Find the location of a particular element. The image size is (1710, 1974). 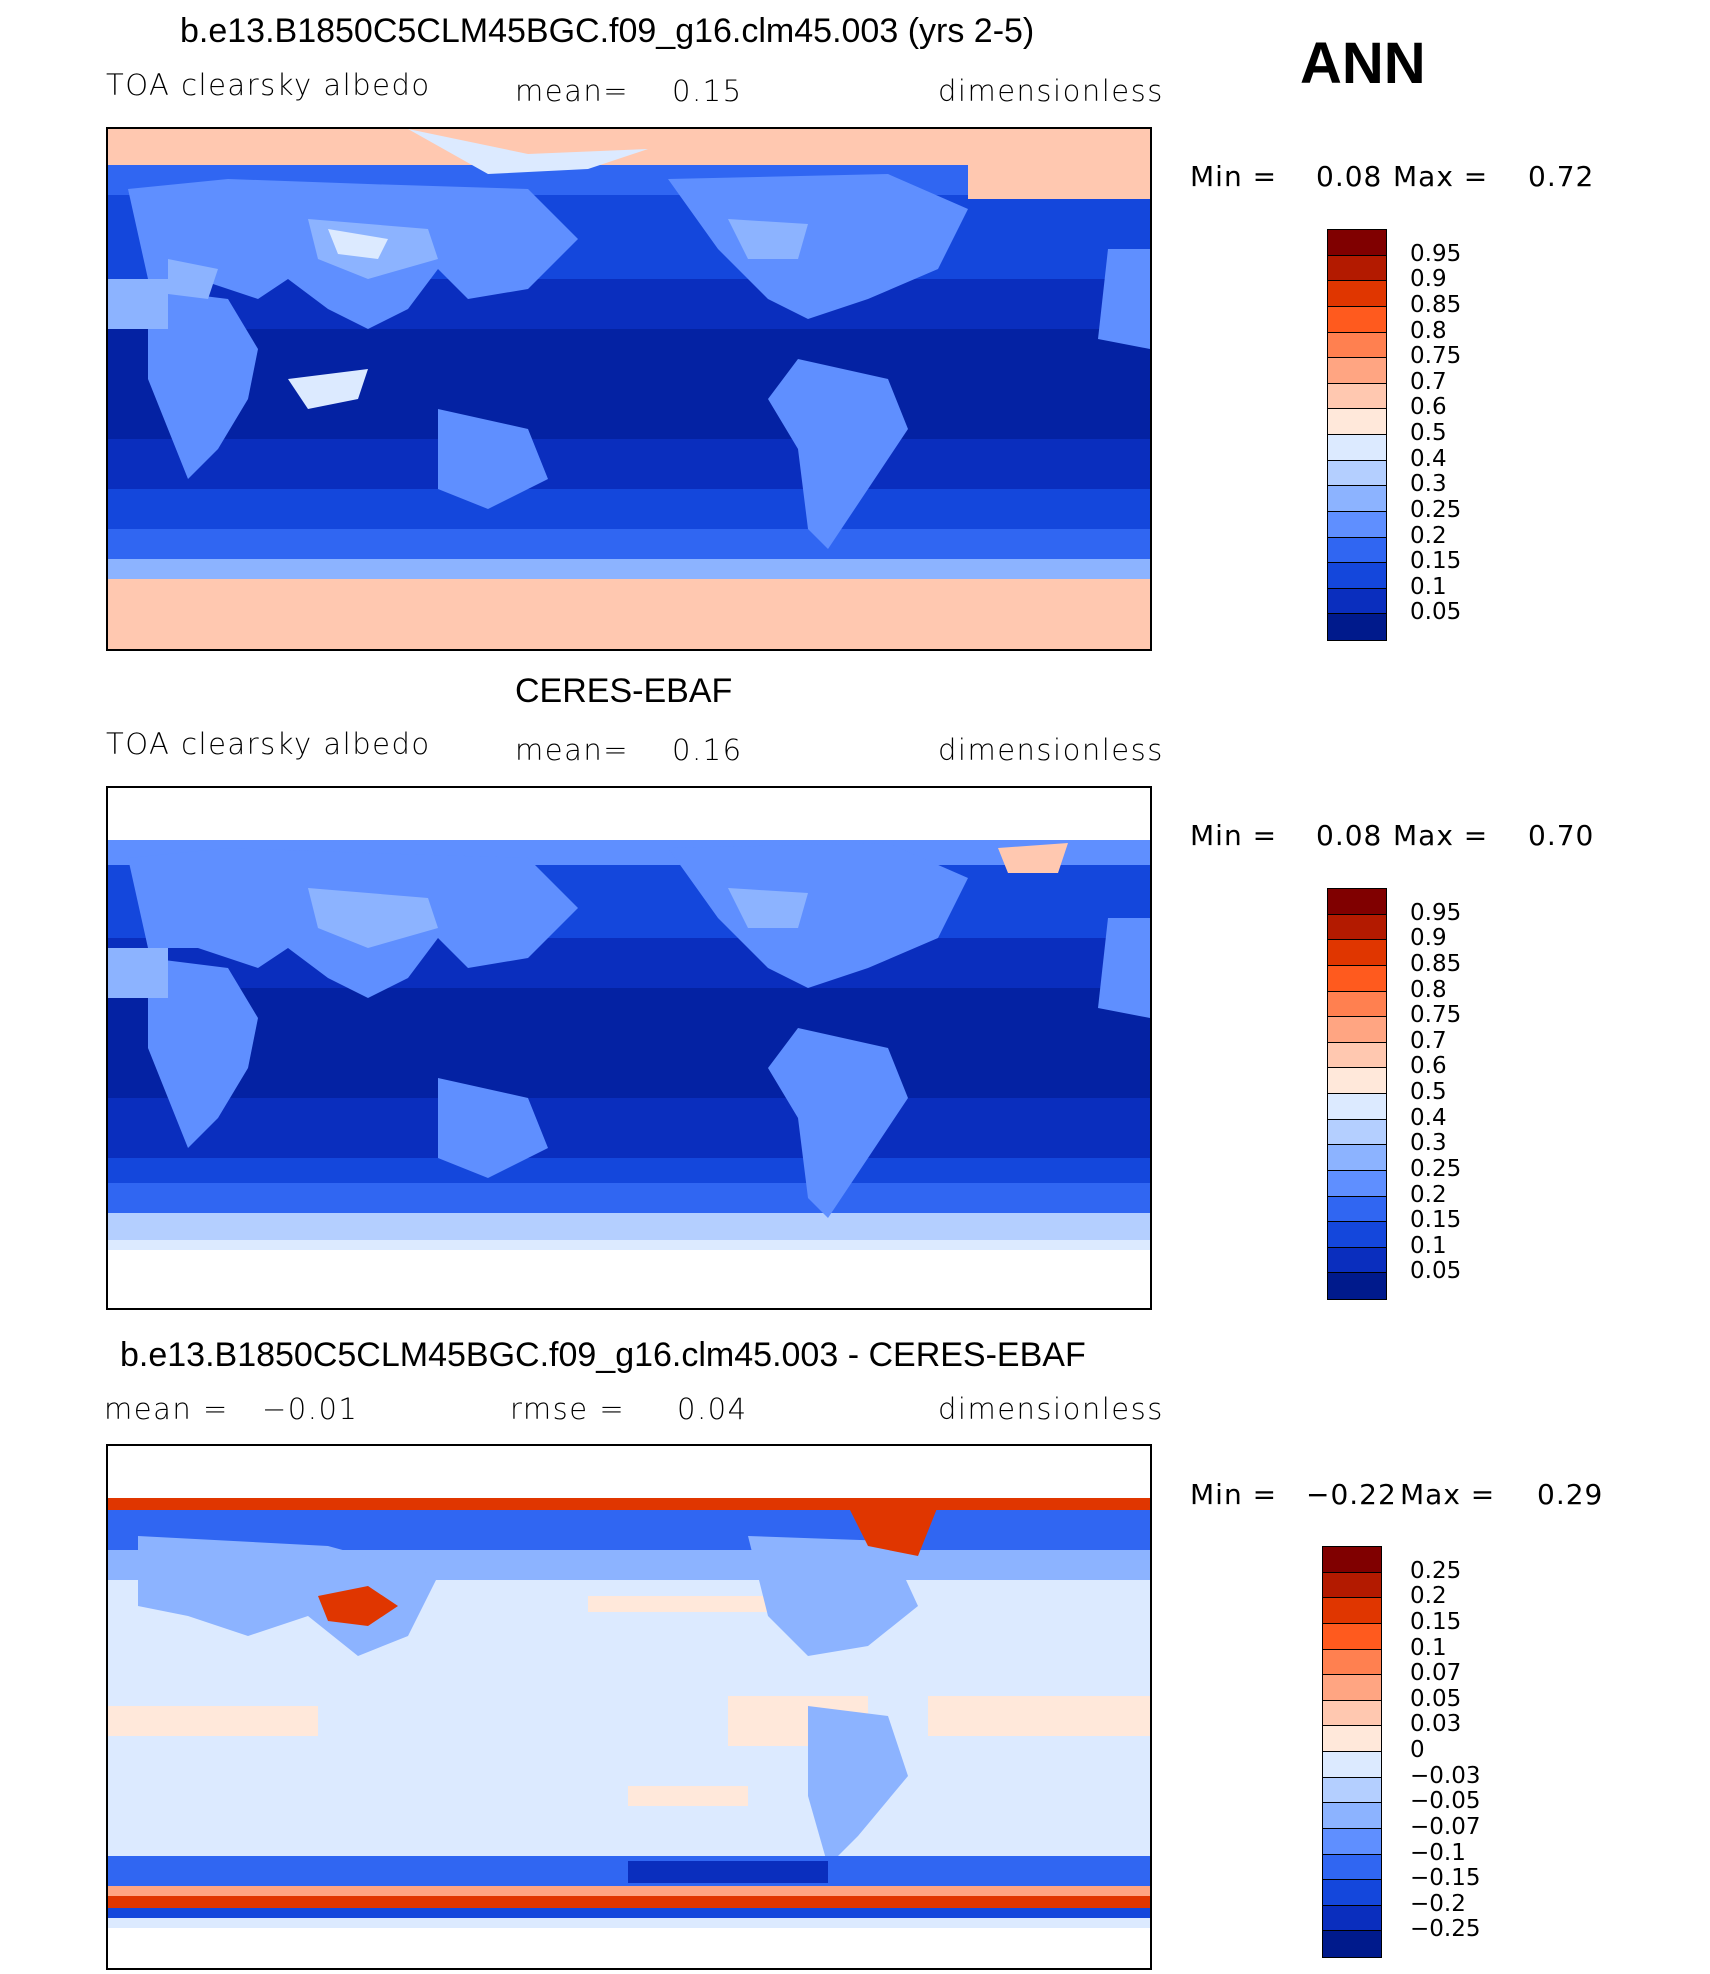

colorbar-tick-label: 0.85 is located at coordinates (1436, 304).